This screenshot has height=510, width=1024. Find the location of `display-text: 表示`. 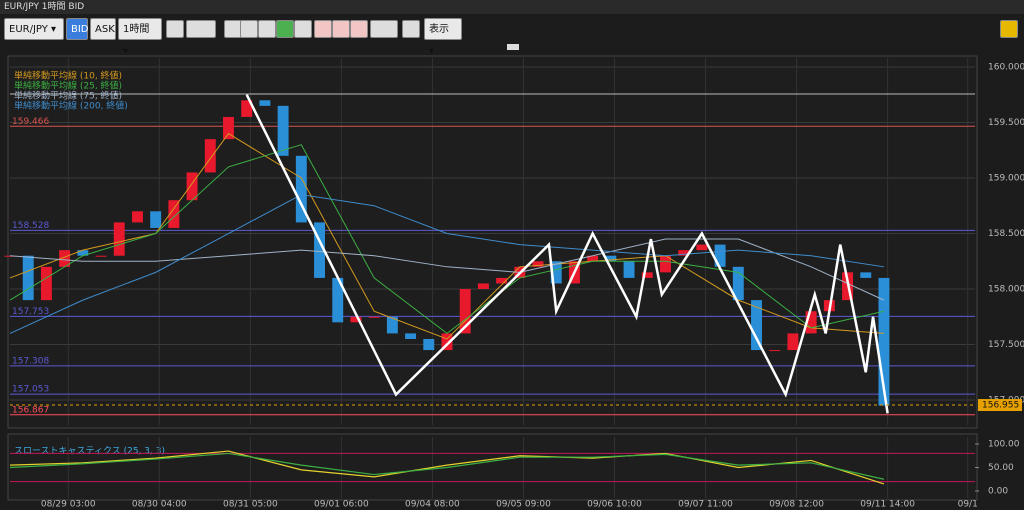

display-text: 表示 is located at coordinates (439, 29).